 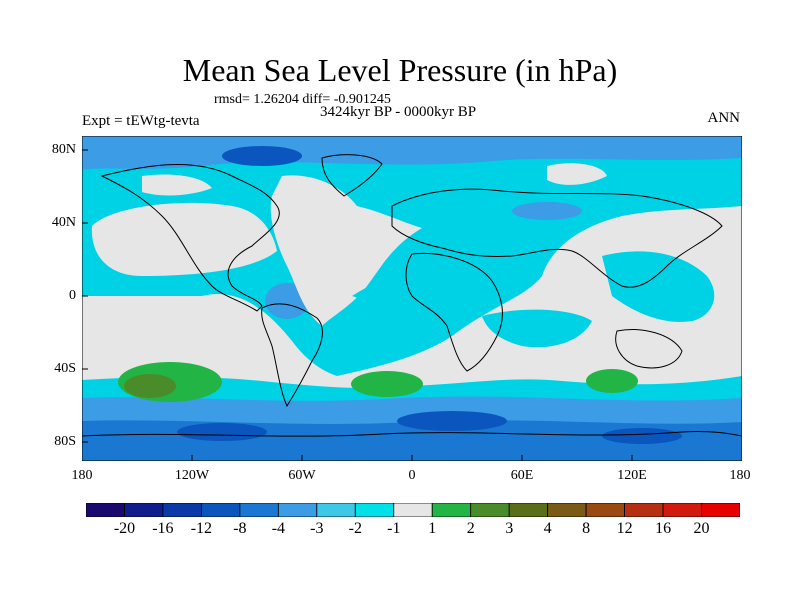 What do you see at coordinates (740, 475) in the screenshot?
I see `lon-label-180e: 180` at bounding box center [740, 475].